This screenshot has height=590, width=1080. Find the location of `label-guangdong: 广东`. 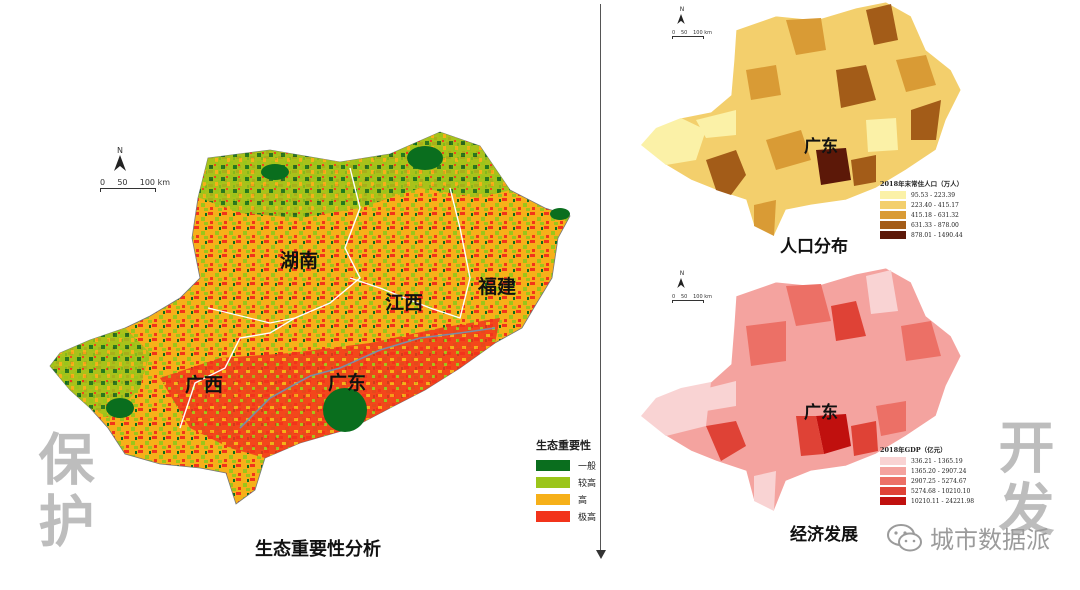

label-guangdong: 广东 is located at coordinates (347, 383).